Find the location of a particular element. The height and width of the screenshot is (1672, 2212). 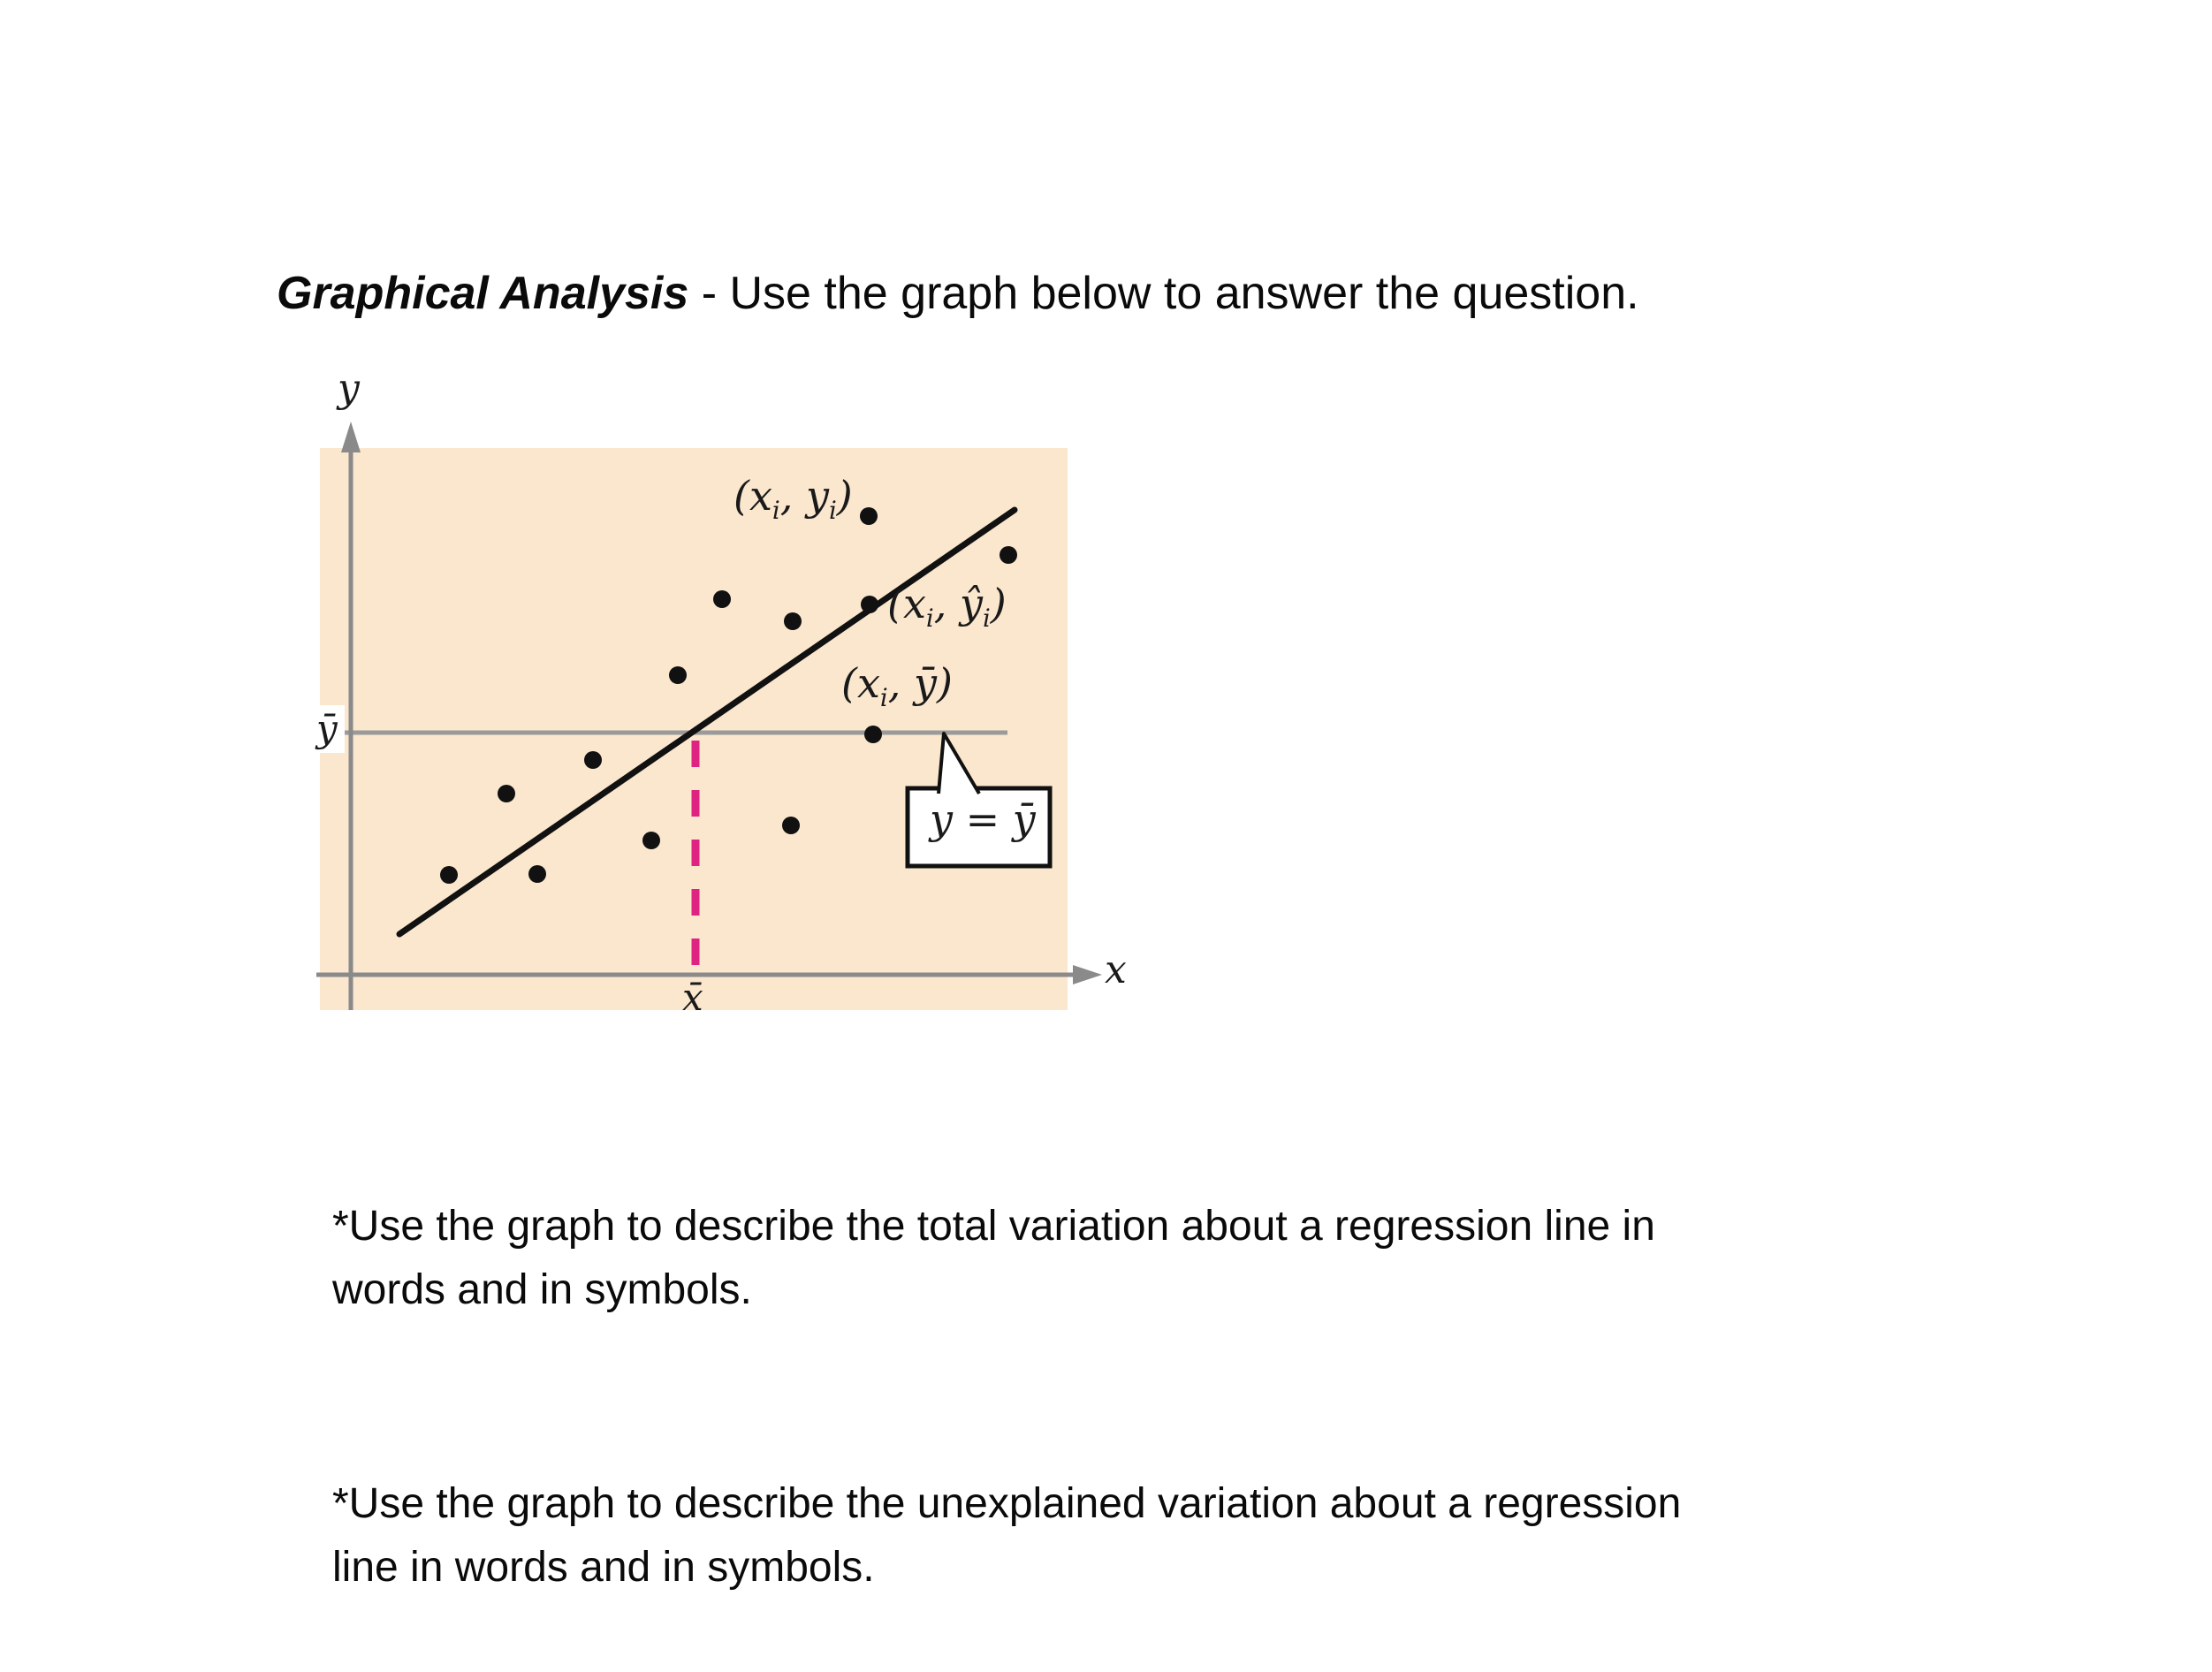

y-axis-arrow is located at coordinates (351, 437).